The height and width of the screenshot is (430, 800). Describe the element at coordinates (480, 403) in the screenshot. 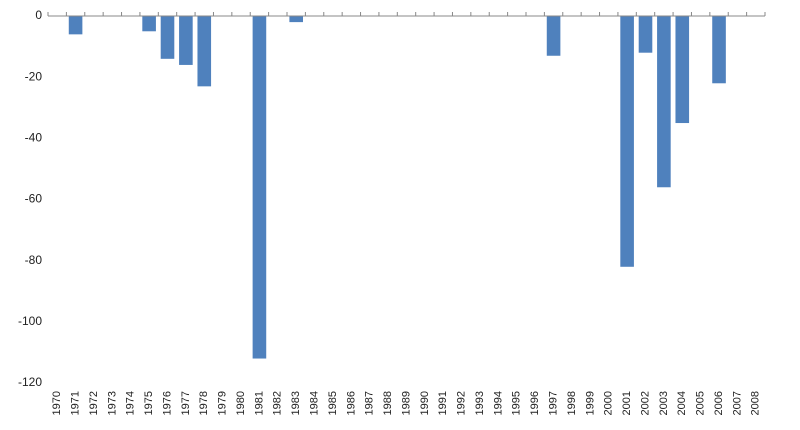

I see `x-tick-label: 1993` at that location.